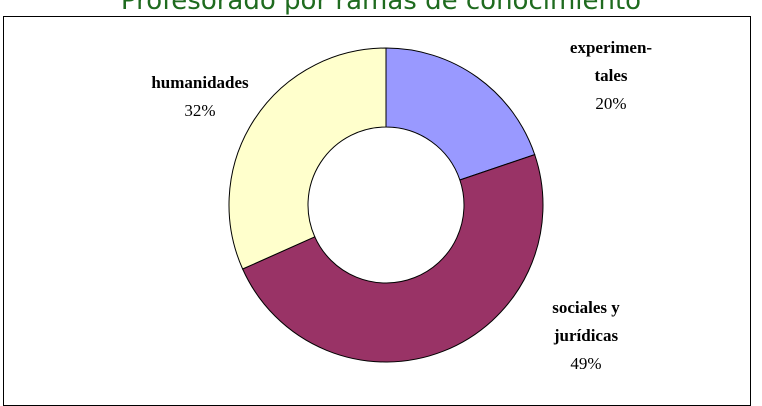 Image resolution: width=762 pixels, height=406 pixels. What do you see at coordinates (307, 158) in the screenshot?
I see `donut-slice-humanidades` at bounding box center [307, 158].